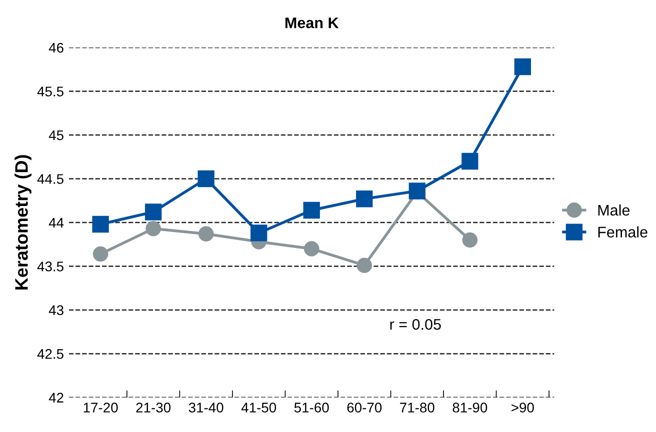 The width and height of the screenshot is (656, 432). What do you see at coordinates (56, 135) in the screenshot?
I see `y-tick-label: 45` at bounding box center [56, 135].